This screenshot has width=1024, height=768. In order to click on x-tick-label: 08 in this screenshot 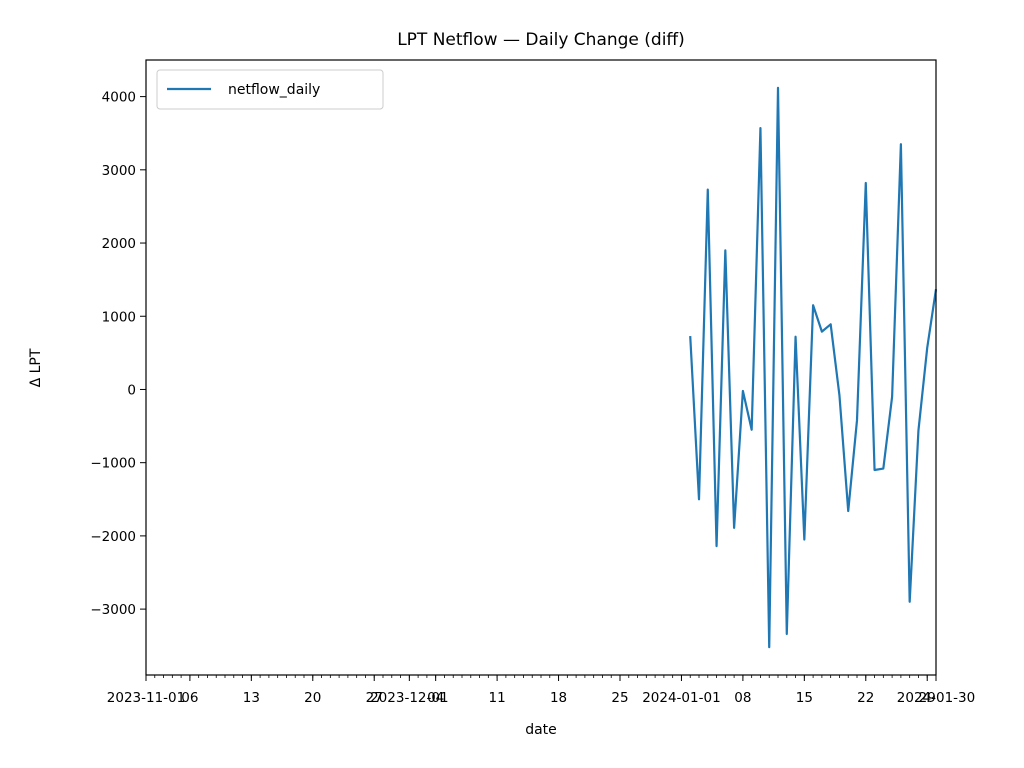, I will do `click(742, 698)`.